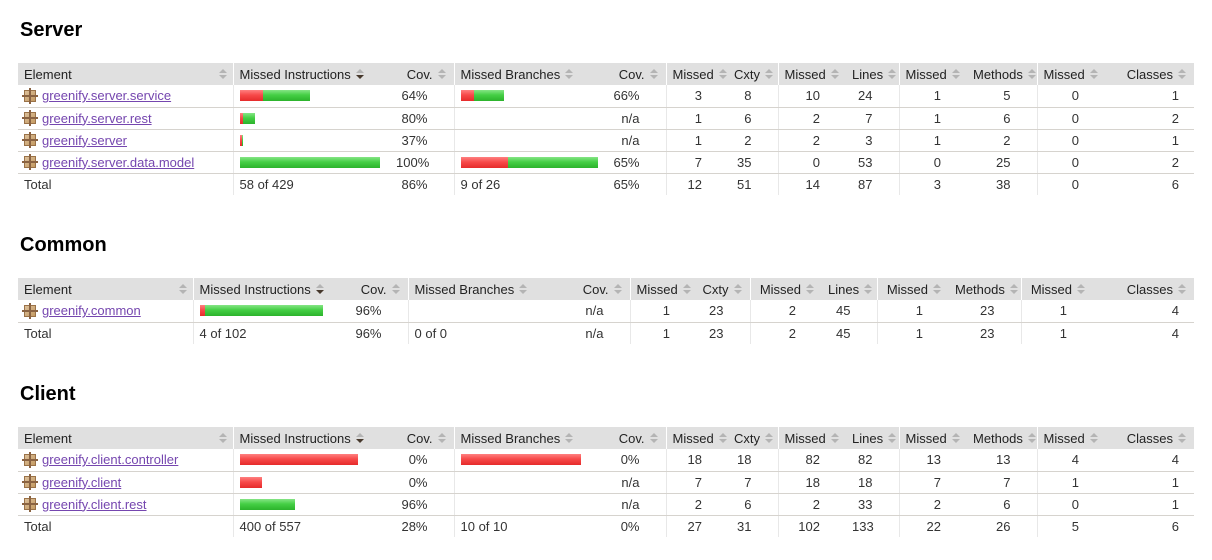 This screenshot has height=560, width=1212. What do you see at coordinates (85, 140) in the screenshot?
I see `package-link: greenify.server` at bounding box center [85, 140].